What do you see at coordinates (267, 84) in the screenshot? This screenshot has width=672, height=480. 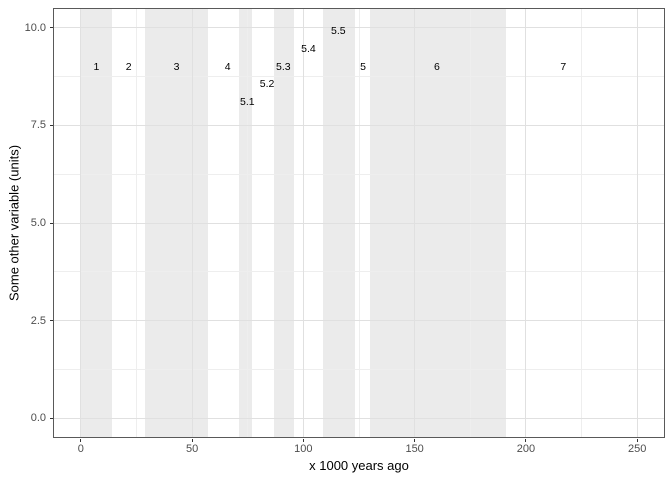 I see `stage-label-5.2: 5.2` at bounding box center [267, 84].